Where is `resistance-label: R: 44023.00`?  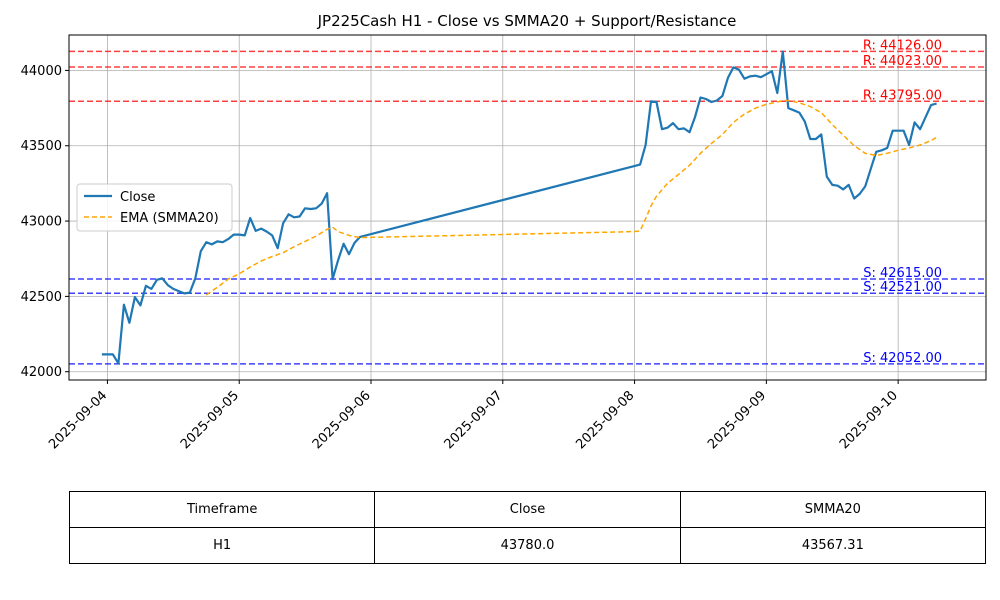
resistance-label: R: 44023.00 is located at coordinates (902, 61).